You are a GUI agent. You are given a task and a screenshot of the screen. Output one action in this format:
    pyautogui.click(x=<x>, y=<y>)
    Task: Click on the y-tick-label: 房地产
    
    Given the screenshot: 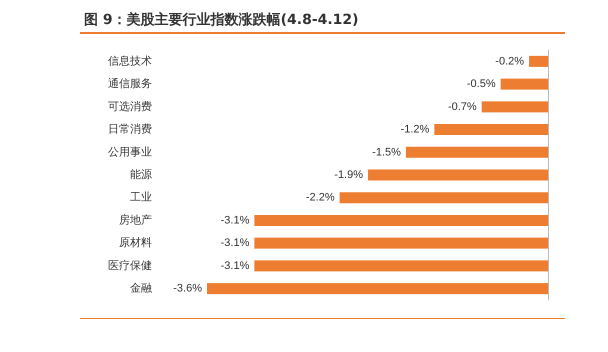 What is the action you would take?
    pyautogui.click(x=135, y=219)
    